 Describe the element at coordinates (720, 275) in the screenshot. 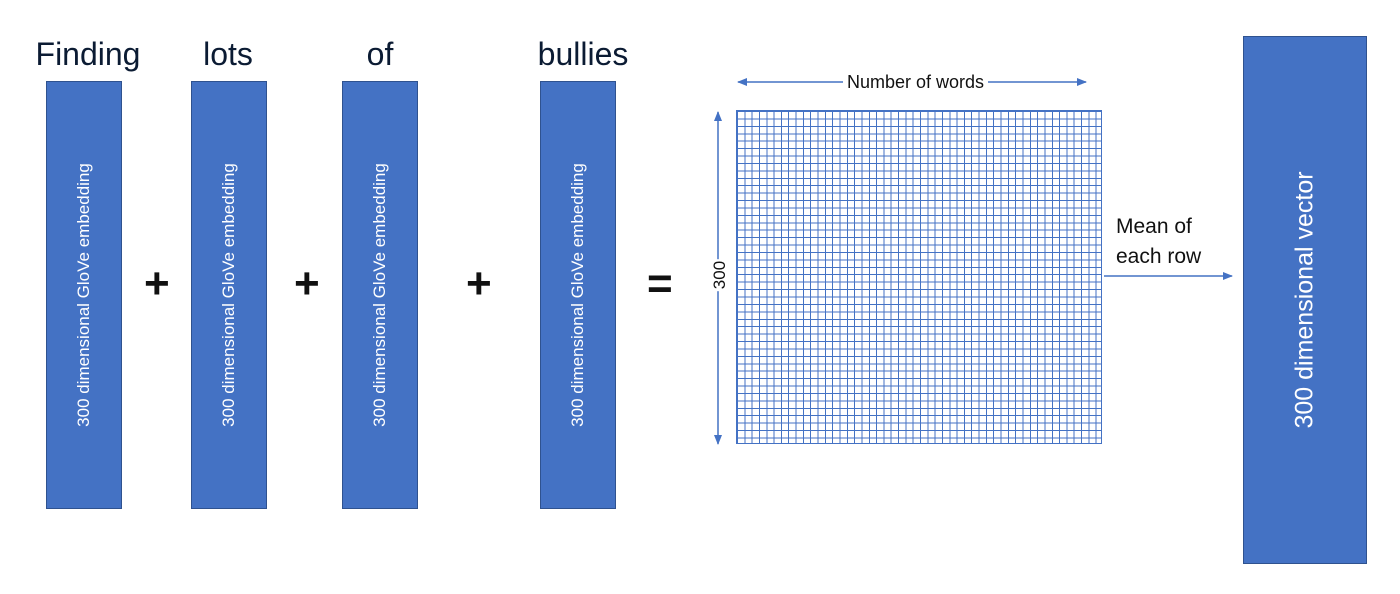

I see `matrix-height-label: 300` at that location.